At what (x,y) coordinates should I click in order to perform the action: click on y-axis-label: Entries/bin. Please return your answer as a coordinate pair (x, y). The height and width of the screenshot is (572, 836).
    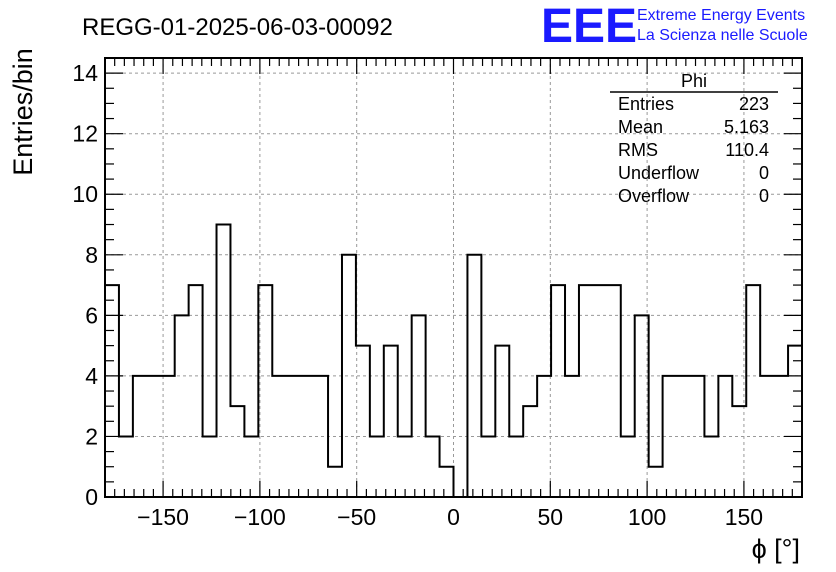
    Looking at the image, I should click on (23, 112).